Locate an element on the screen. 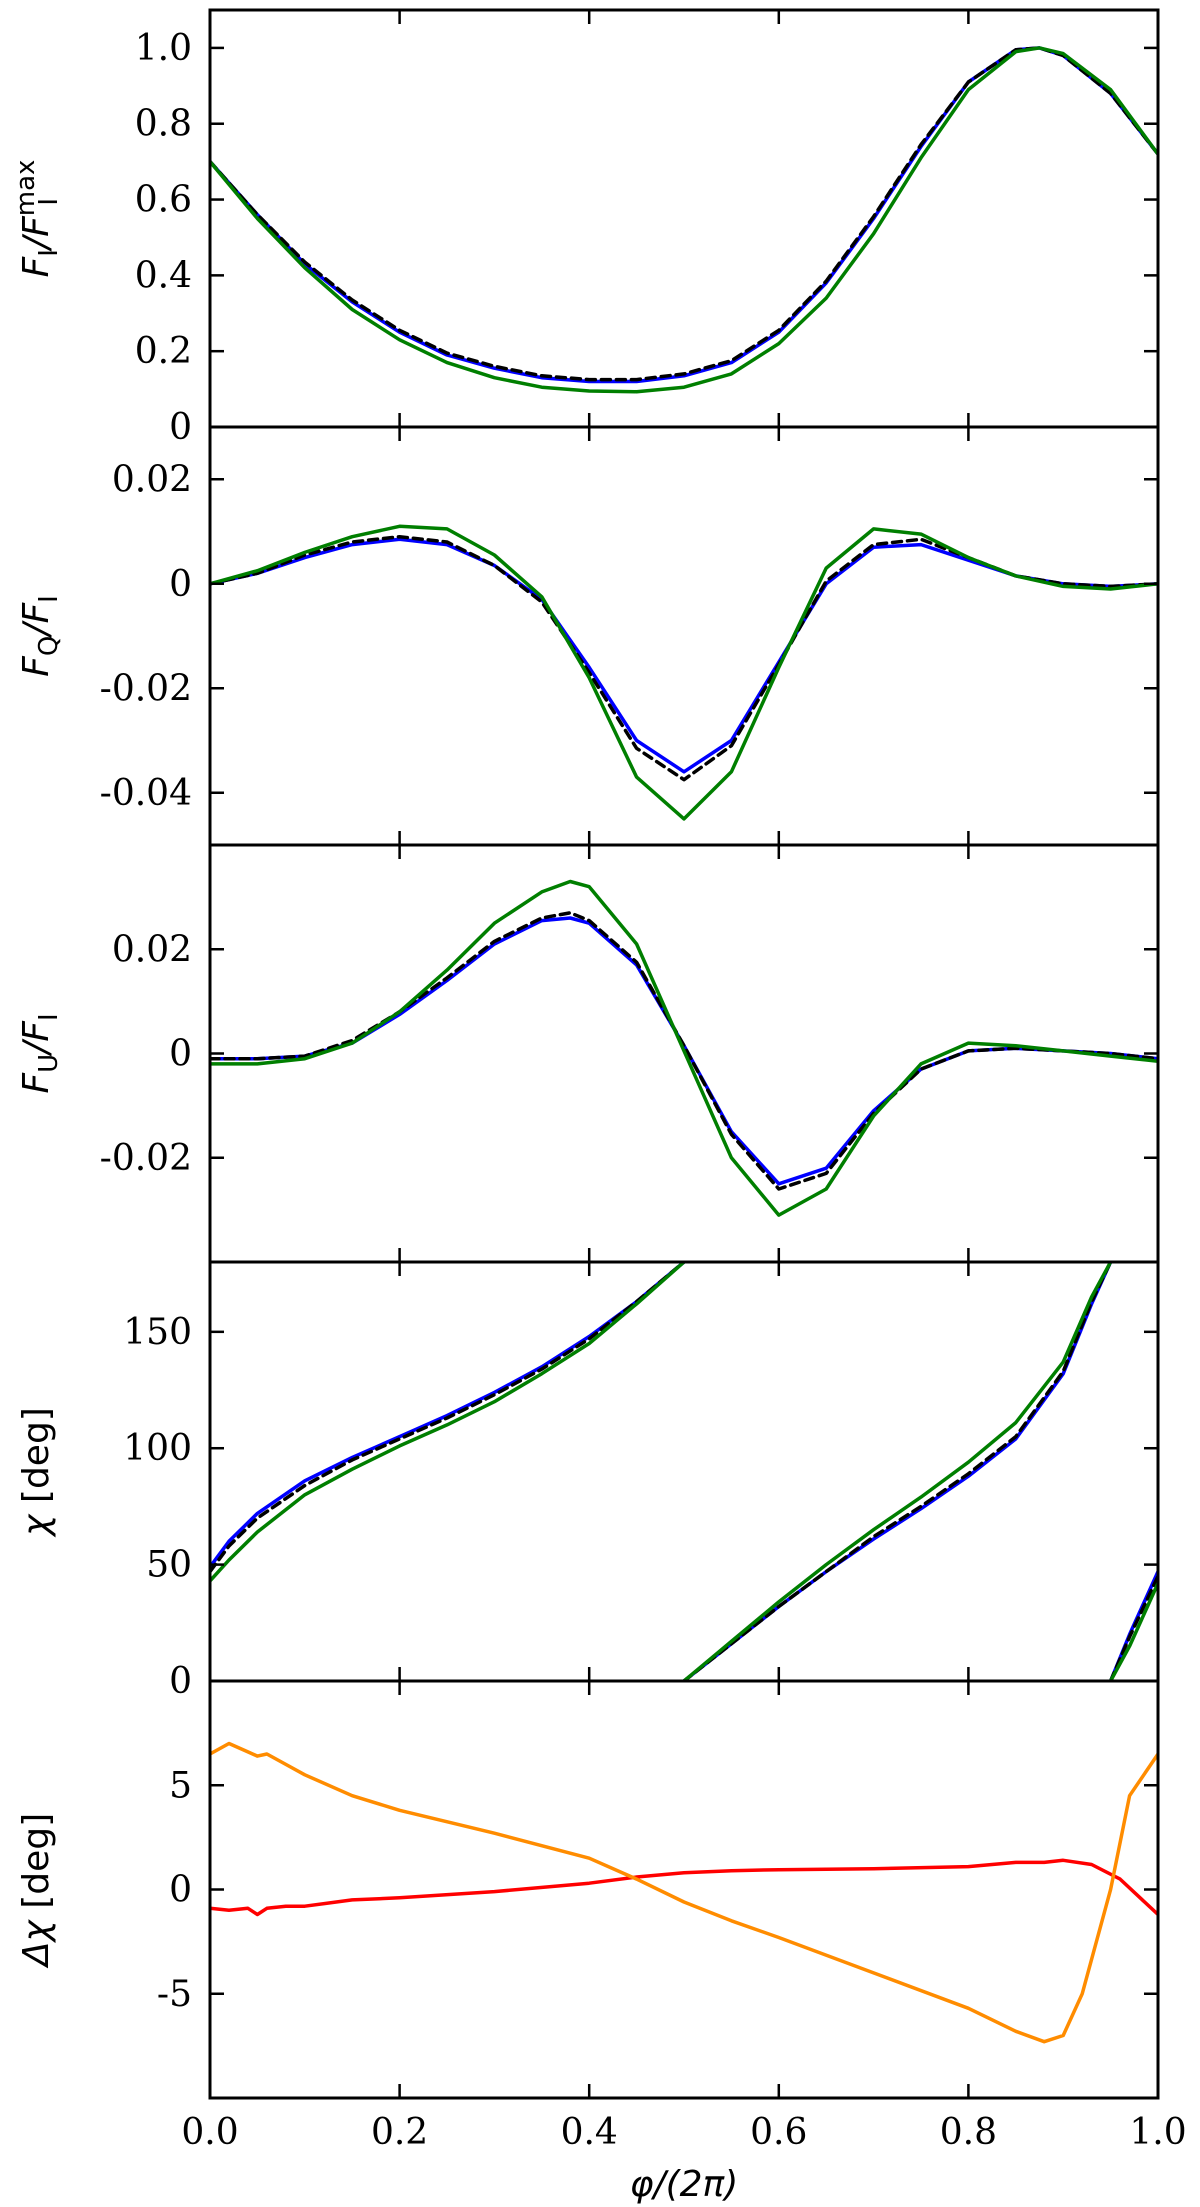 The height and width of the screenshot is (2207, 1200). delta-angle-ytick-label: -5 is located at coordinates (174, 1994).